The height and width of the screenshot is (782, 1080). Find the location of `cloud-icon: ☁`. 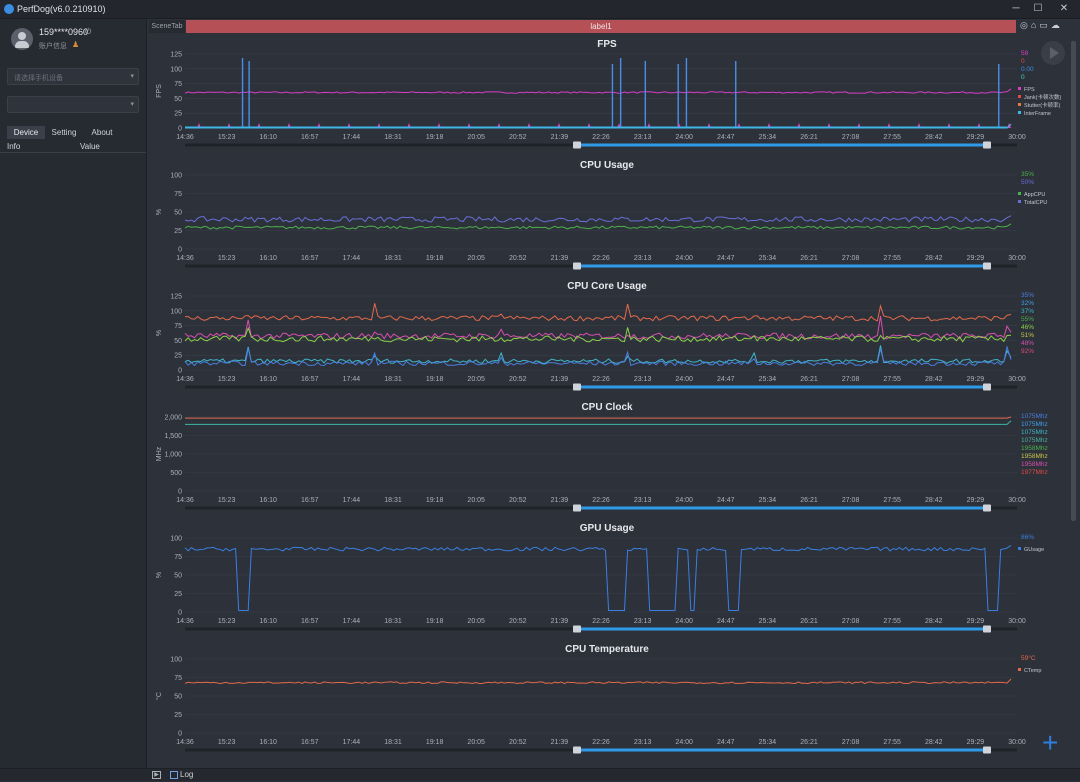

cloud-icon: ☁ is located at coordinates (1055, 25).